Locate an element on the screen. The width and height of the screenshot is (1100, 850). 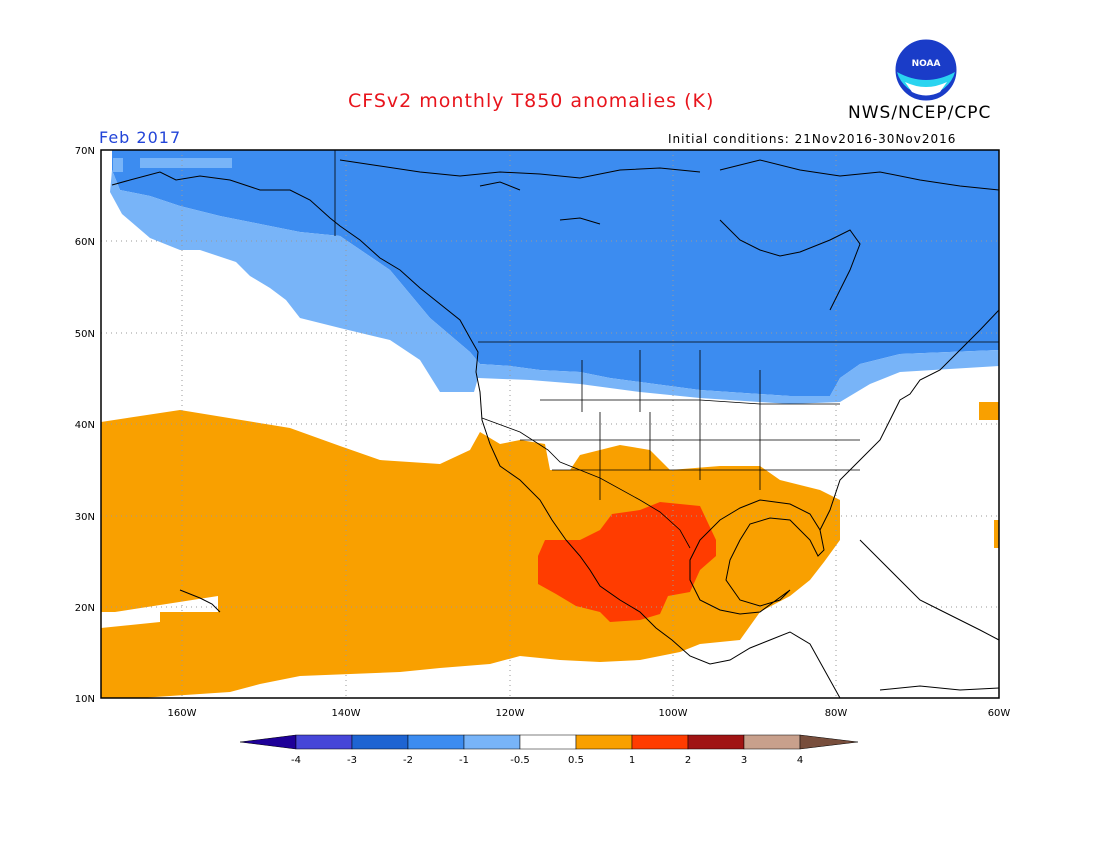
lat-label: 70N is located at coordinates (85, 151).